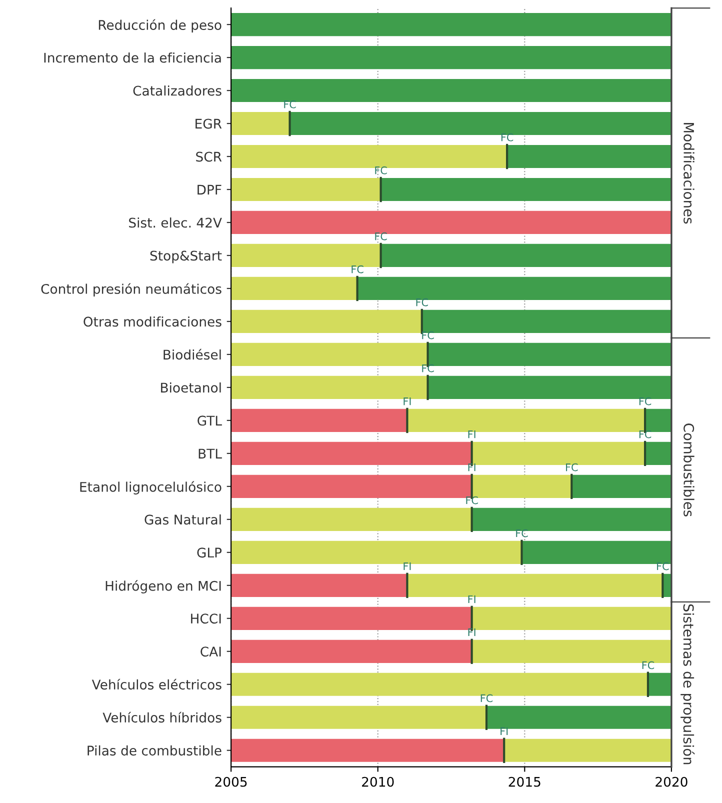 This screenshot has height=803, width=722. I want to click on y-tick-label: Stop&Start, so click(186, 257).